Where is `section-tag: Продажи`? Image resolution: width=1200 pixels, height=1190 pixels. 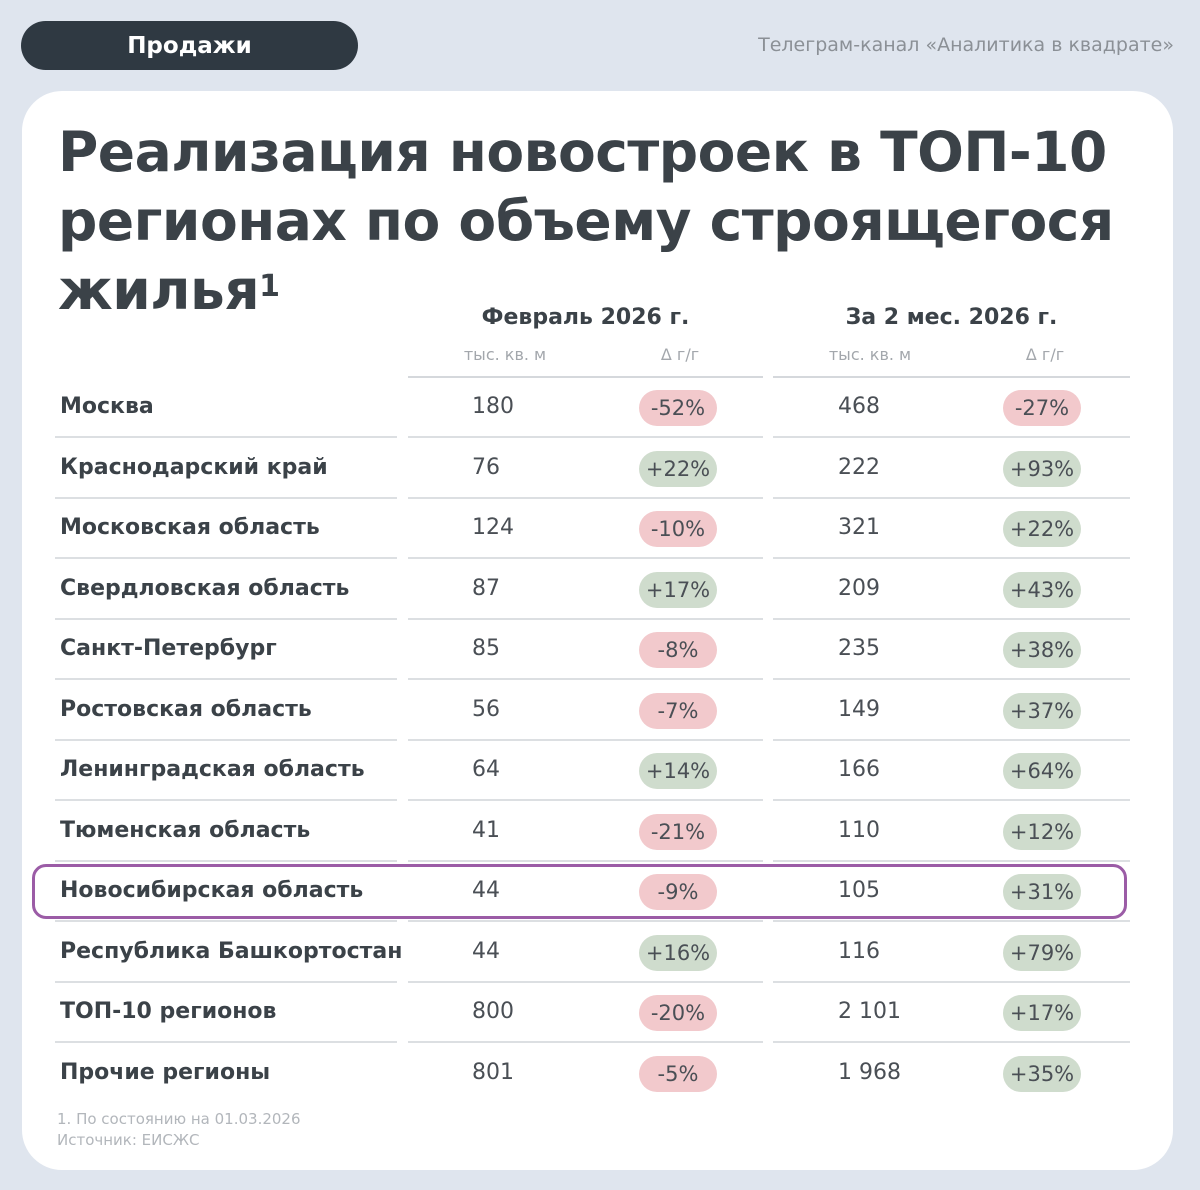 section-tag: Продажи is located at coordinates (189, 45).